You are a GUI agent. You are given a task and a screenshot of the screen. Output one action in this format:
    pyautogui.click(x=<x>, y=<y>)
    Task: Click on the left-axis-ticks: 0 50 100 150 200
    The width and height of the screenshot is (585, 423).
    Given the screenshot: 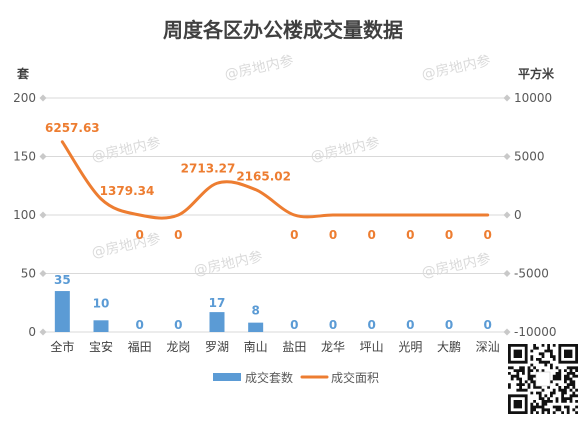 What is the action you would take?
    pyautogui.click(x=24, y=215)
    